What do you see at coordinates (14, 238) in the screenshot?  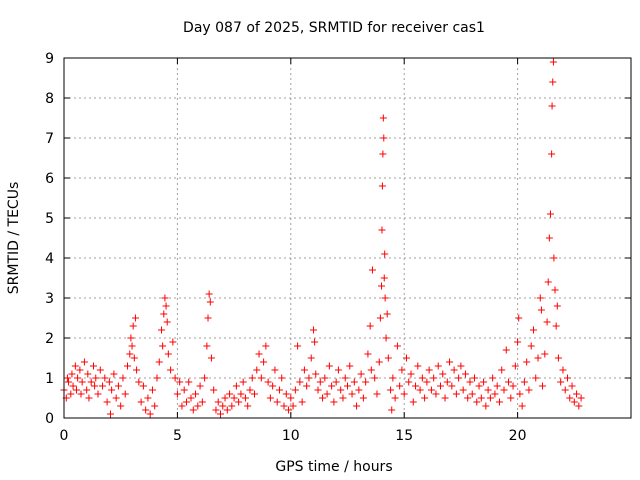 I see `y-axis-label: SRMTID / TECUs` at bounding box center [14, 238].